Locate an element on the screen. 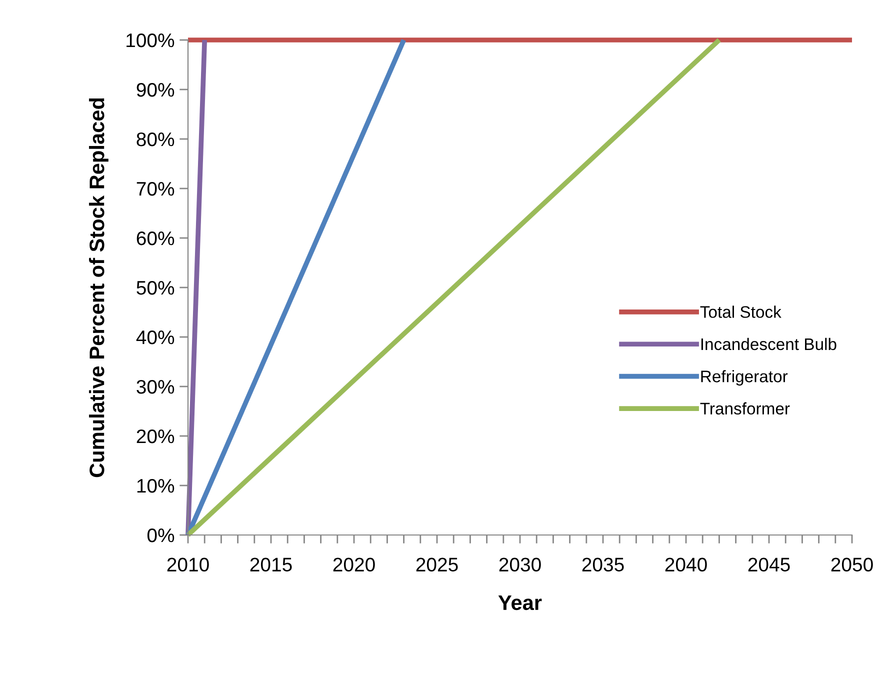 This screenshot has width=896, height=673. x-tick-label: 2035 is located at coordinates (603, 565).